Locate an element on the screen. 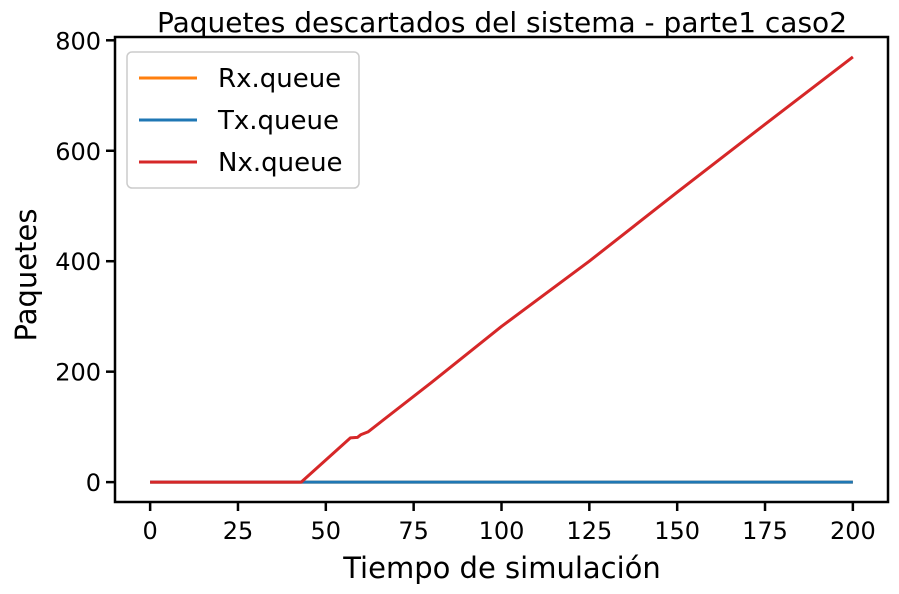  y-tick-label: 800 is located at coordinates (78, 41).